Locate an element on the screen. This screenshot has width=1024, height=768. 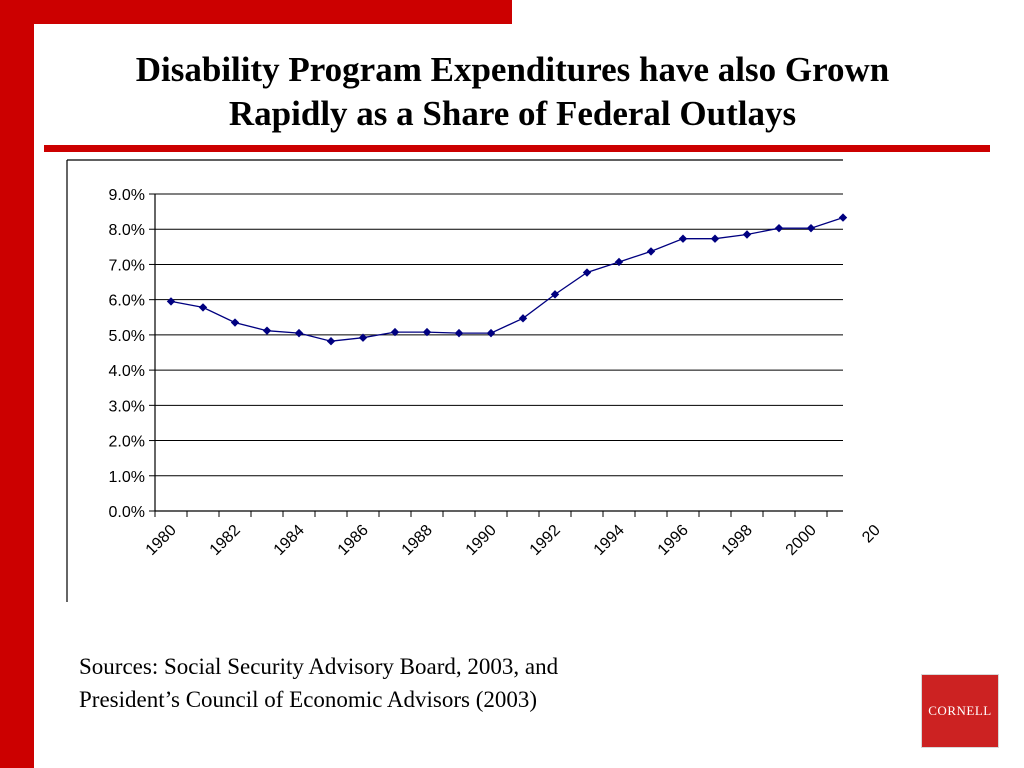
slide-title-line-2: Rapidly as a Share of Federal Outlays is located at coordinates (512, 113).